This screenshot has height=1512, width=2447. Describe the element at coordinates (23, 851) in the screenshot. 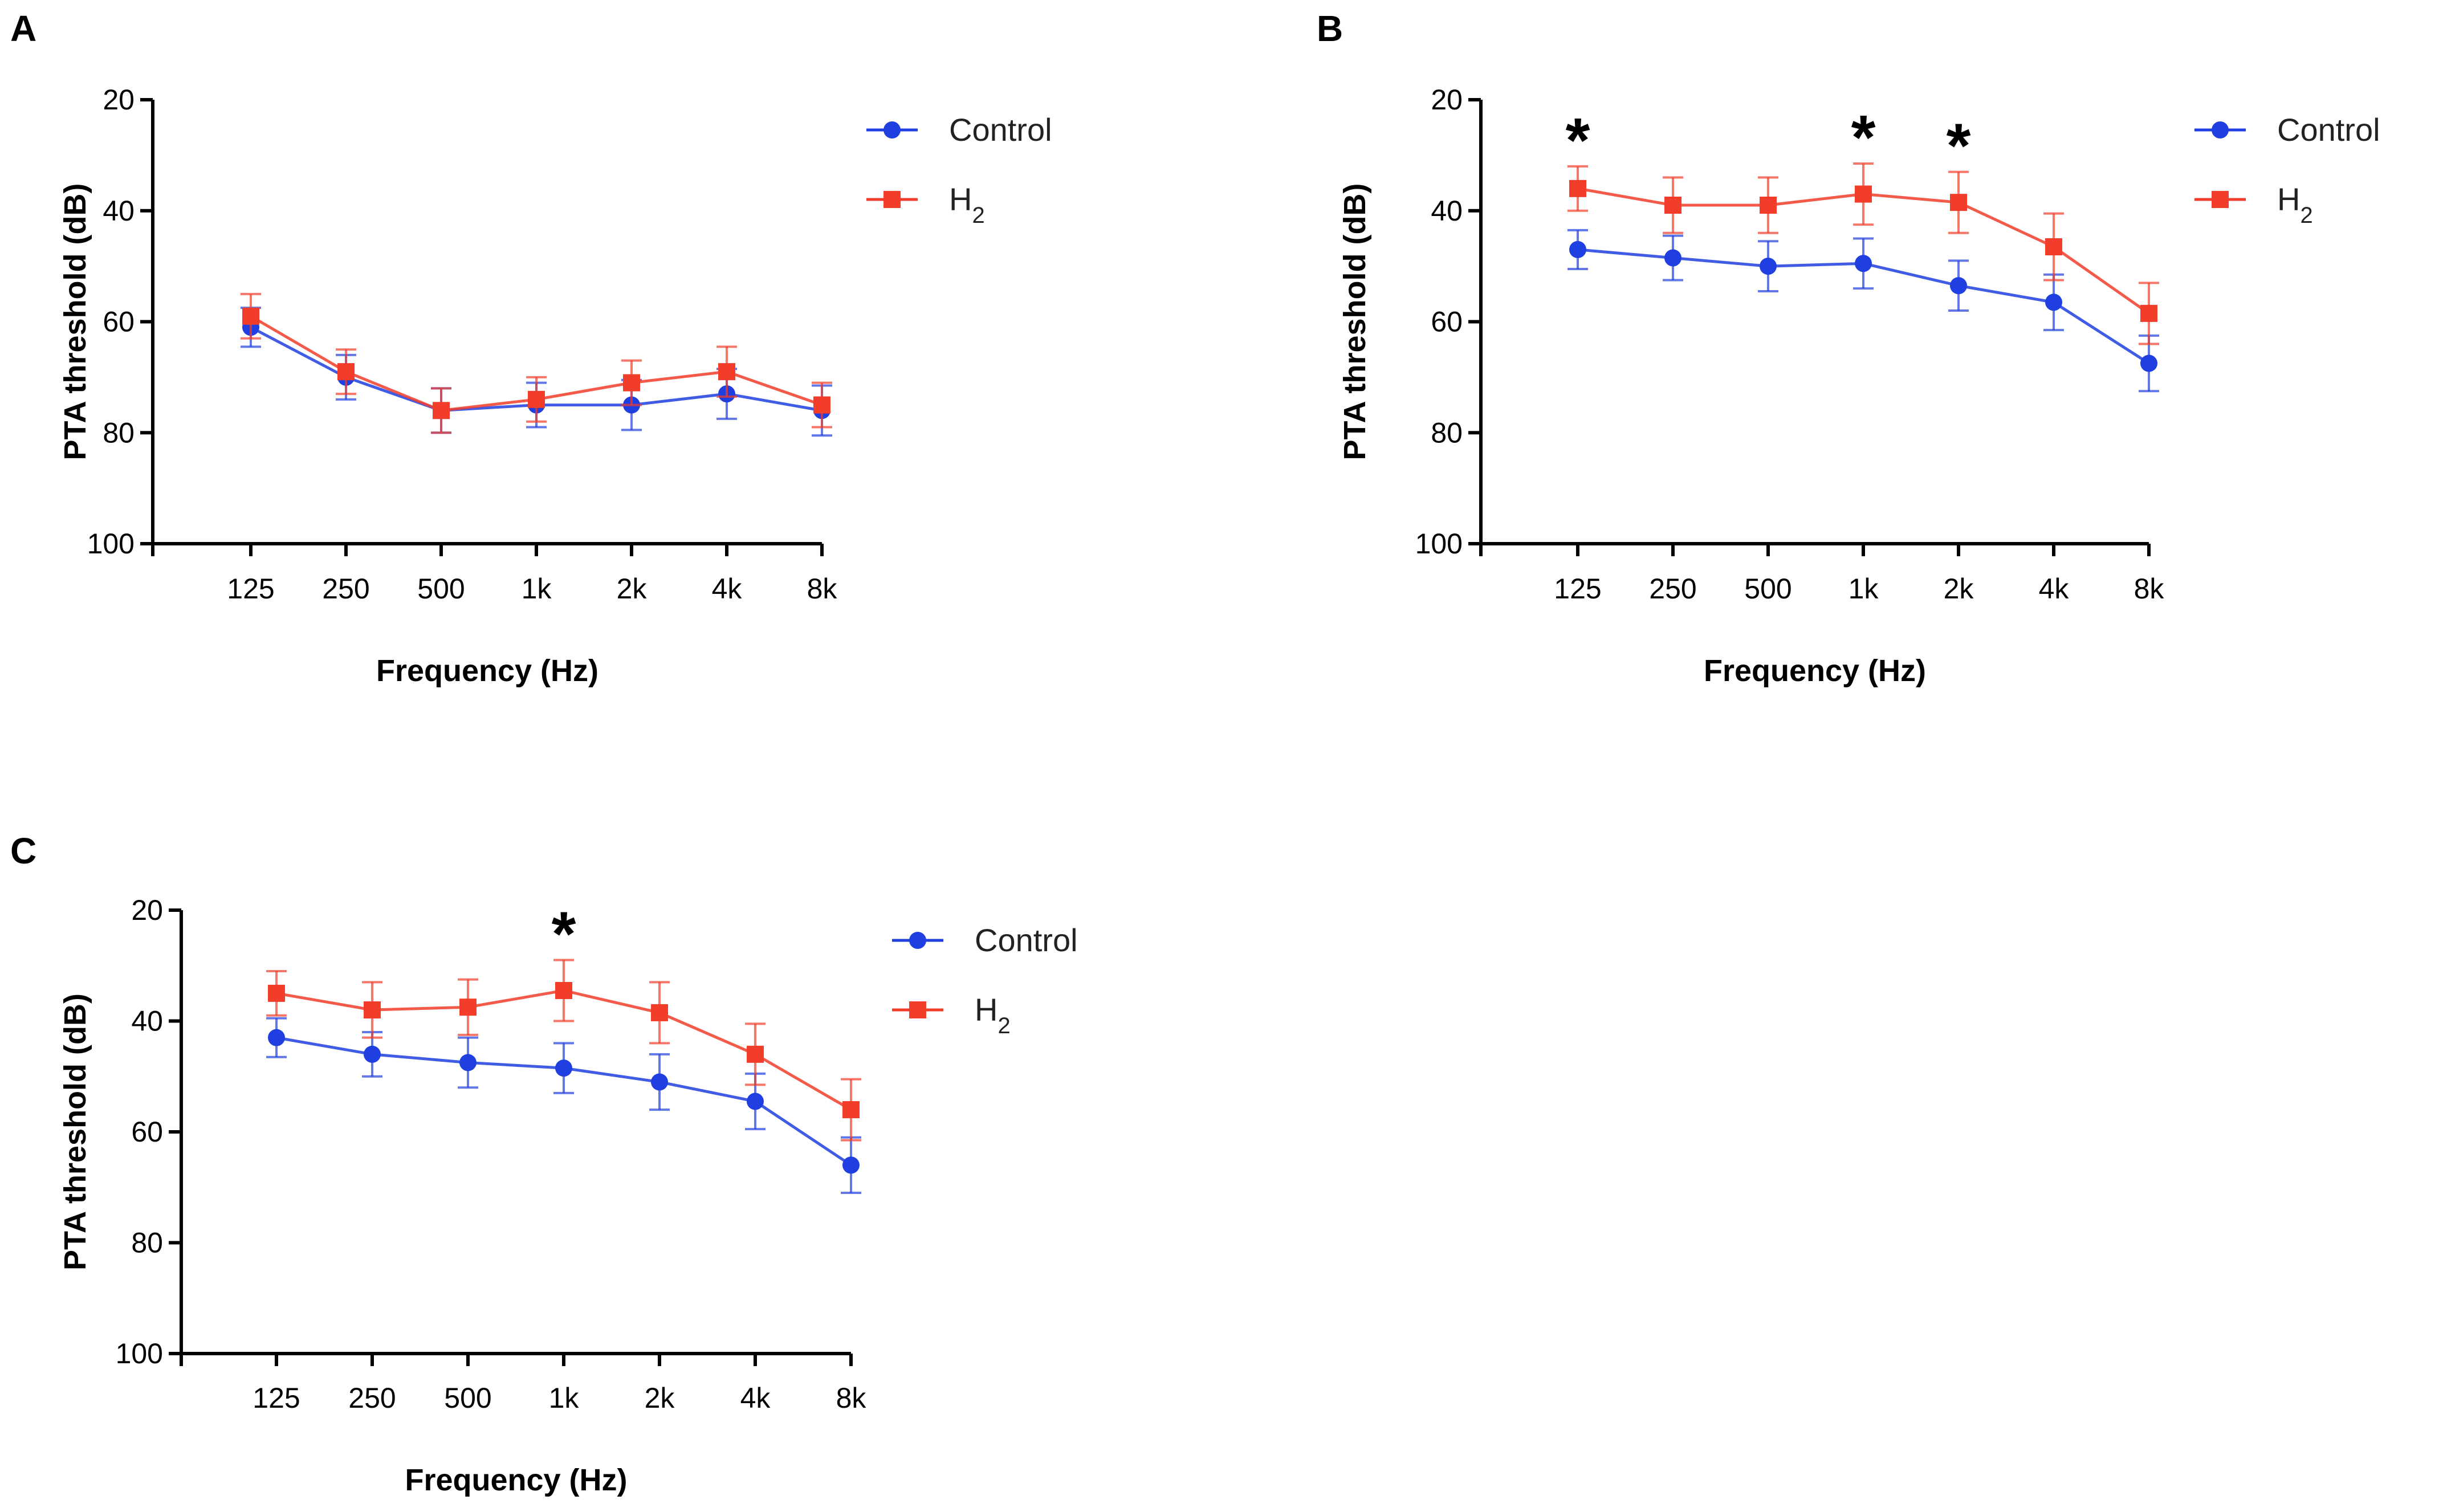

I see `panel-letter: C` at that location.